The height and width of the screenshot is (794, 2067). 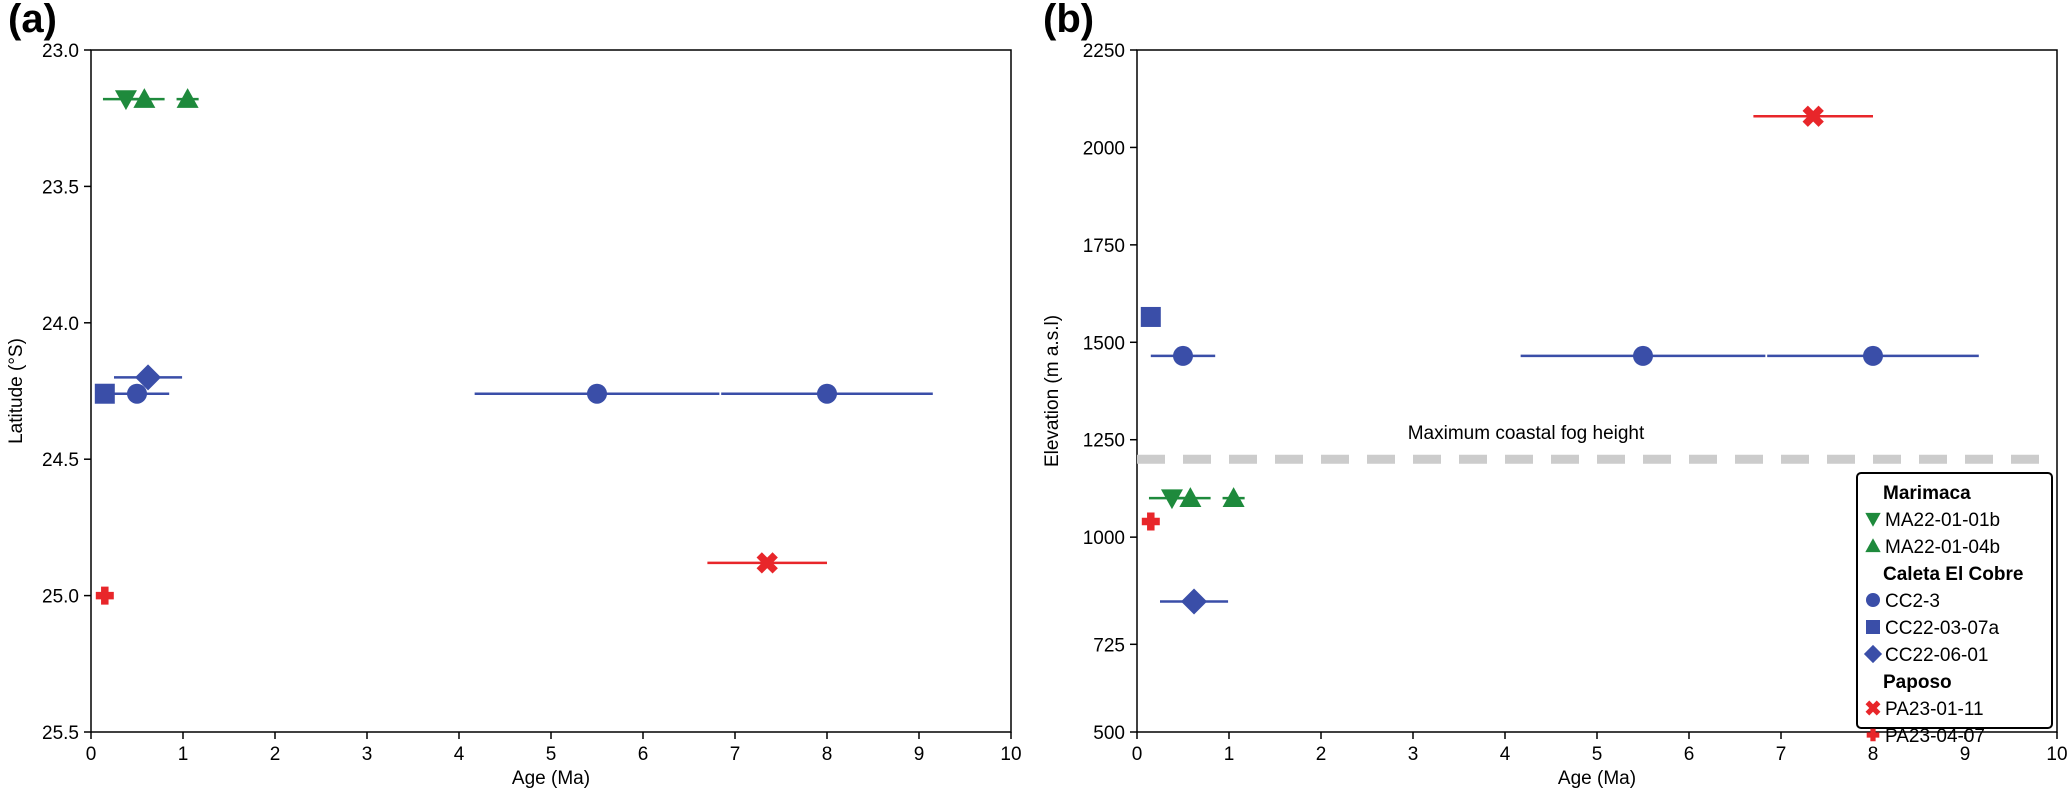 I want to click on legend-entry-label: CC22-03-07a, so click(x=1942, y=628).